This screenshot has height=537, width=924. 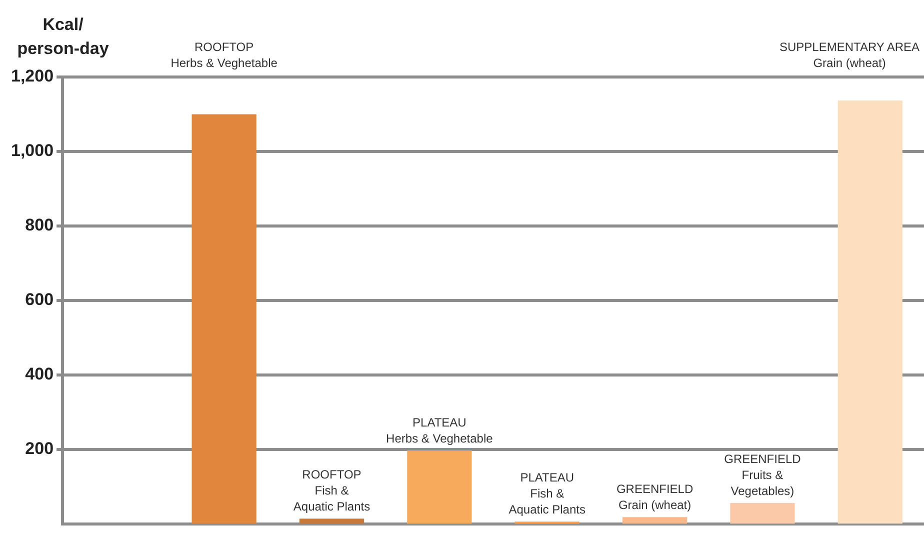 What do you see at coordinates (224, 55) in the screenshot?
I see `x-tick-label: ROOFTOP Herbs & Veghetable` at bounding box center [224, 55].